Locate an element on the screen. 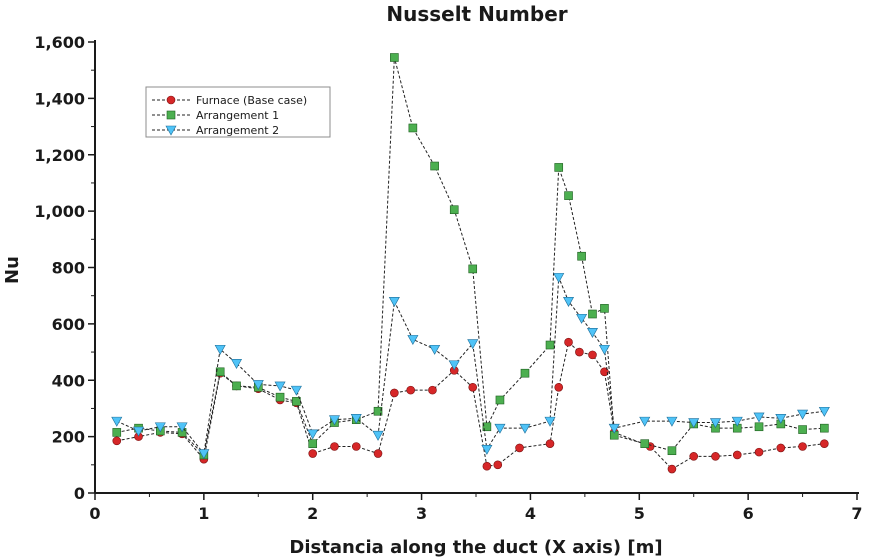 The width and height of the screenshot is (870, 558). x-tick-label: 0 is located at coordinates (94, 513).